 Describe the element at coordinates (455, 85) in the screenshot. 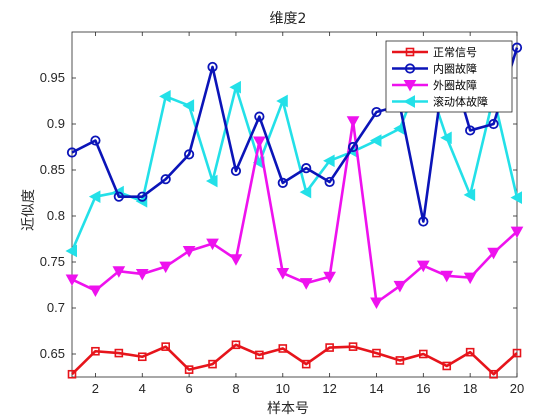

I see `legend-label: 外圈故障` at that location.